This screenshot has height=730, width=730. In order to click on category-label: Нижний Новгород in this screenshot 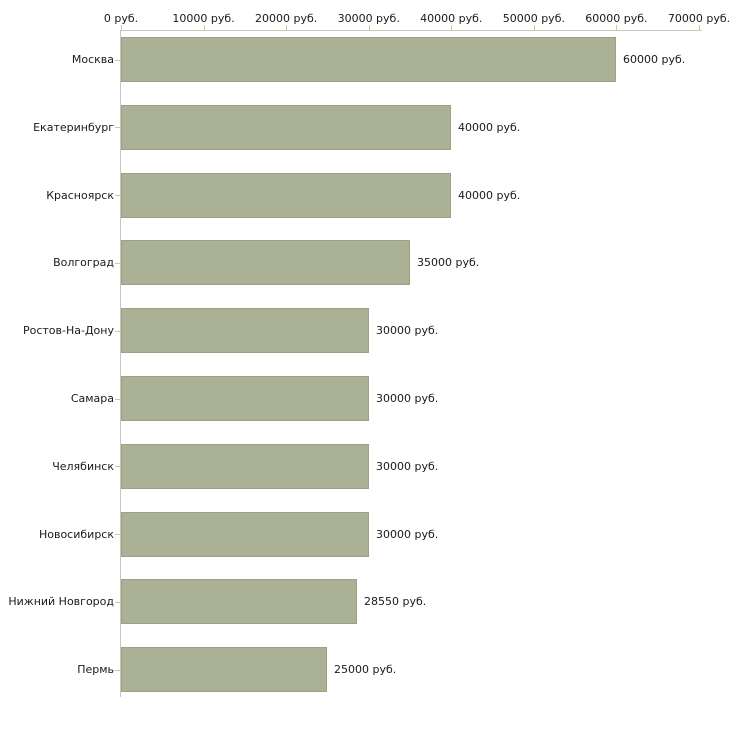, I will do `click(61, 602)`.